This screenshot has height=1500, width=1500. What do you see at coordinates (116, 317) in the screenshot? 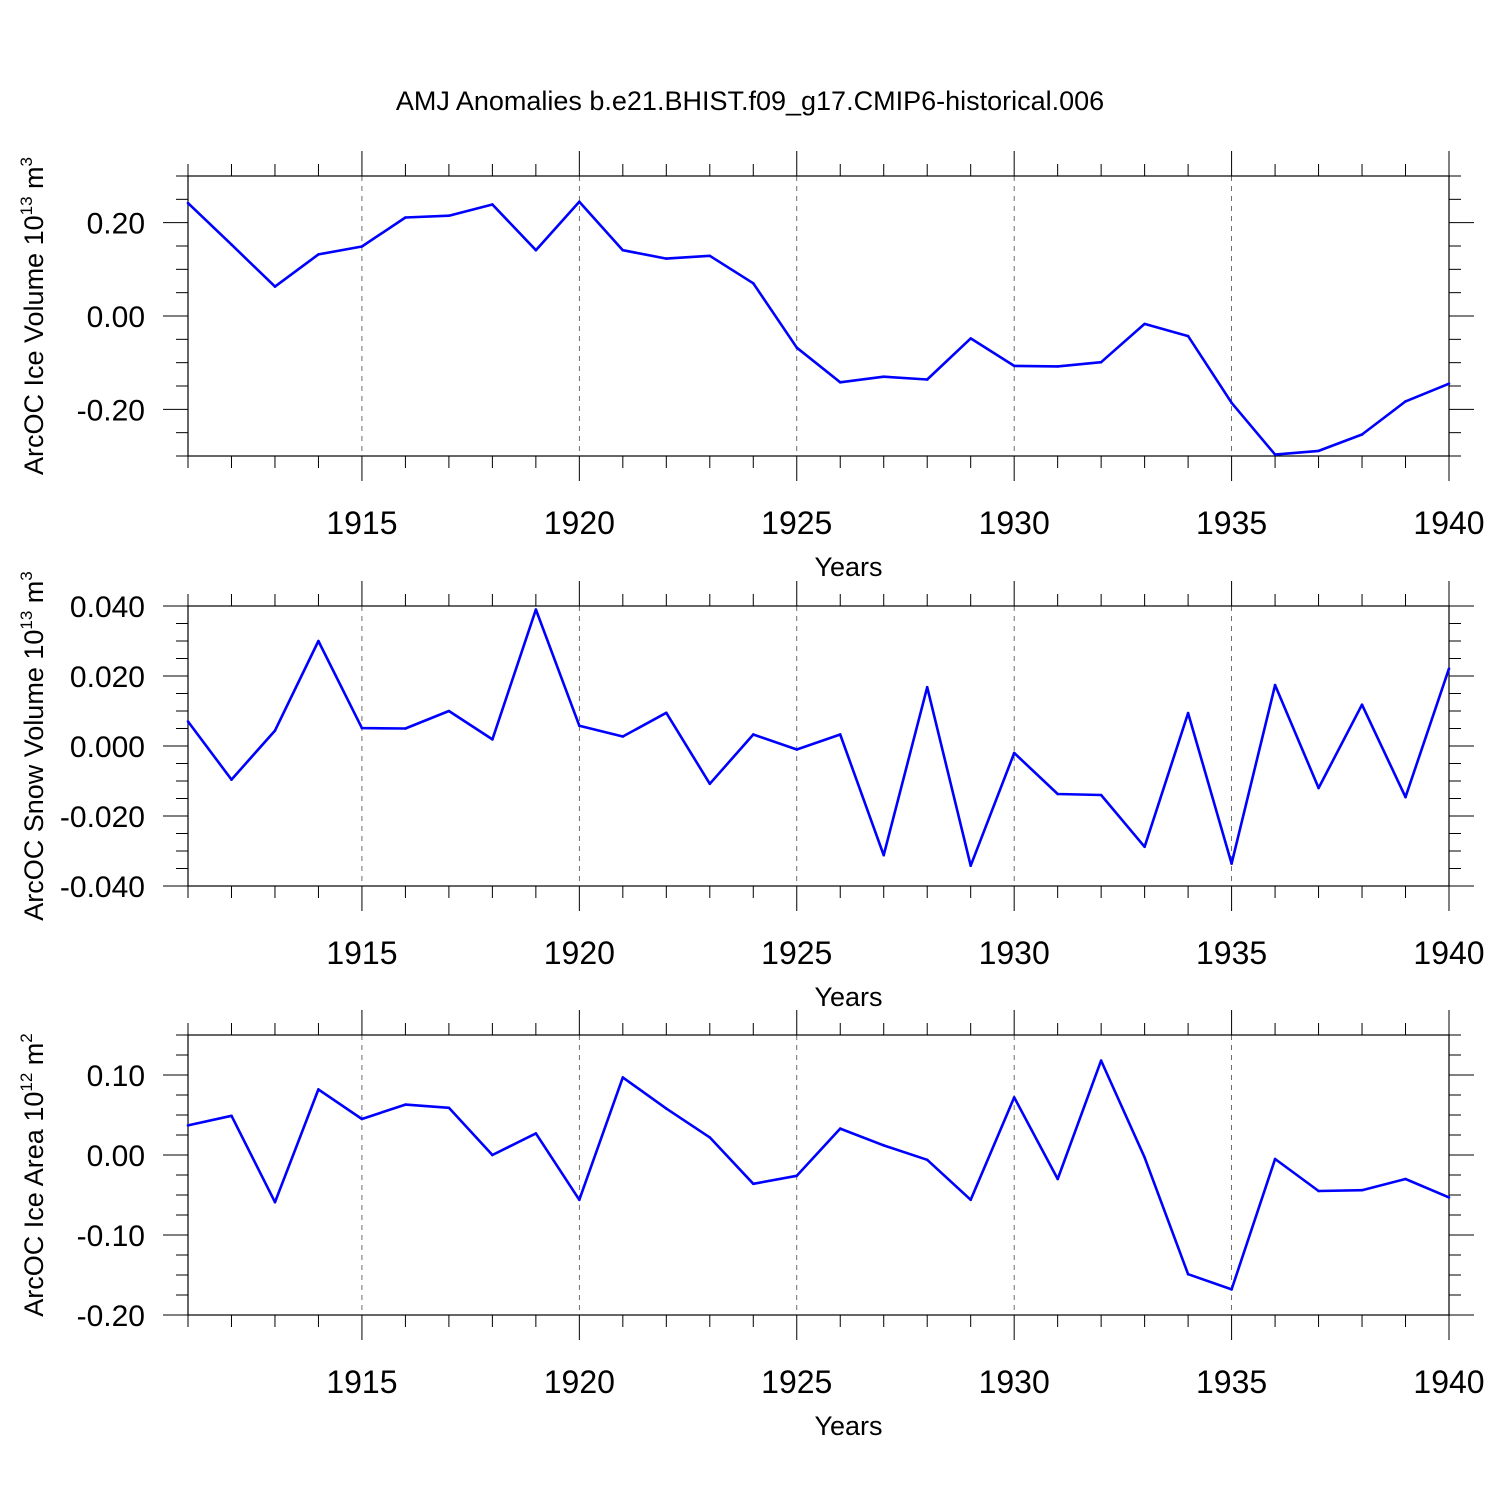
I see `y-tick-label: 0.00` at bounding box center [116, 317].